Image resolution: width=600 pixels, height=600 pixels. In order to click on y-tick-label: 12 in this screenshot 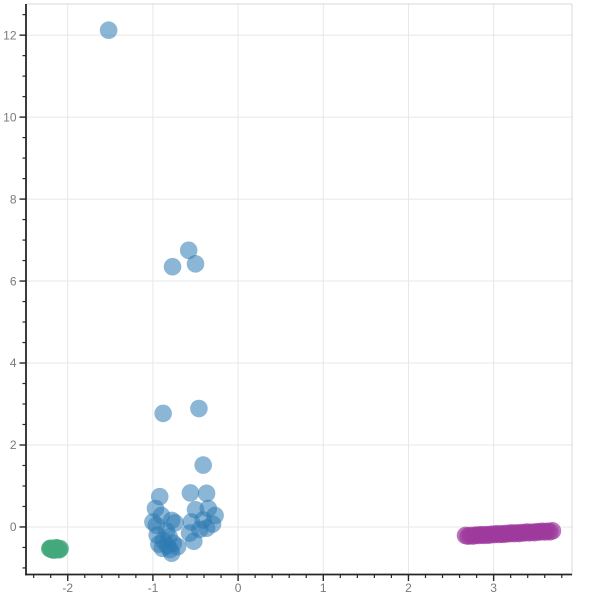, I will do `click(10, 35)`.